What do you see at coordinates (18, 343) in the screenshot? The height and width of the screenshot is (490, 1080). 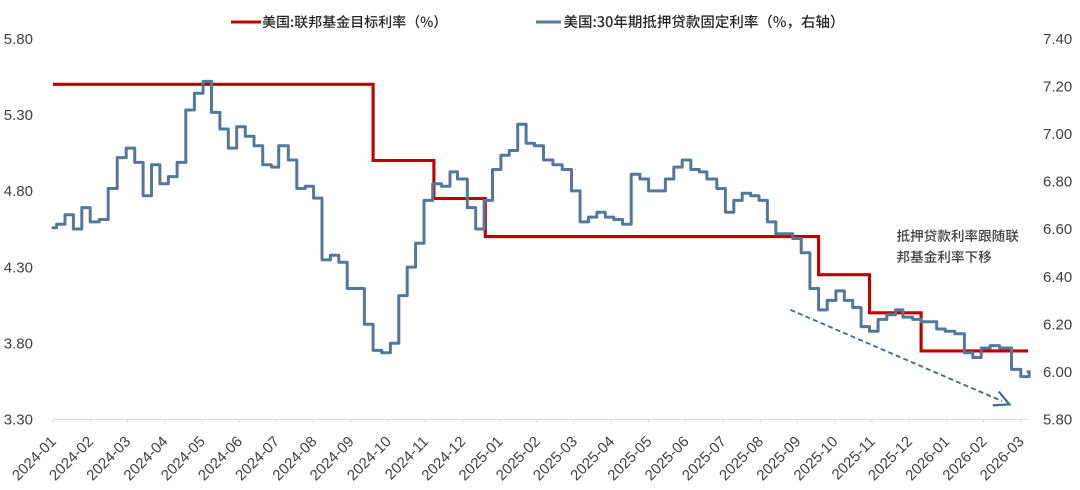 I see `svg-text: 3.80` at bounding box center [18, 343].